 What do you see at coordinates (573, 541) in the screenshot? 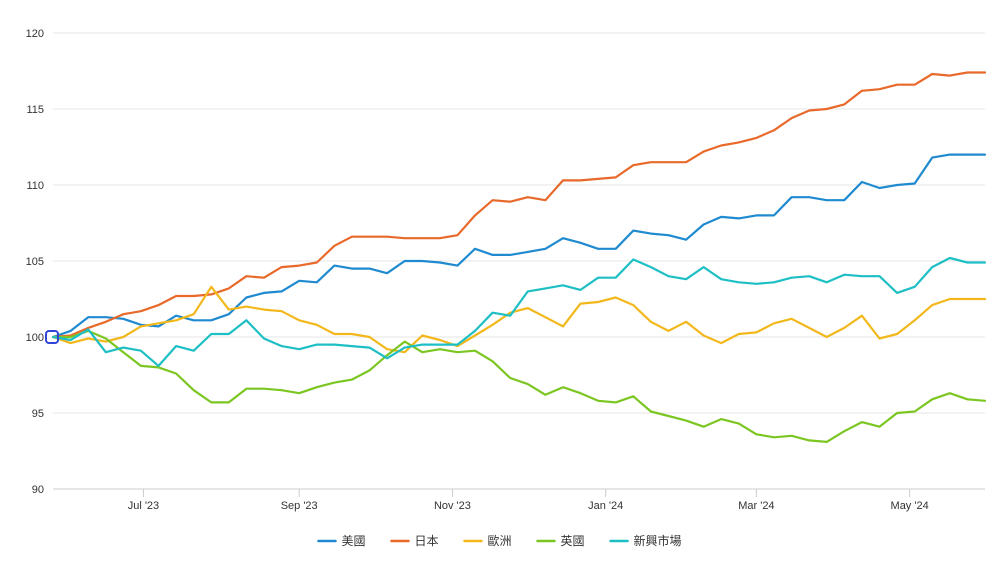
I see `legend-label: 英國` at bounding box center [573, 541].